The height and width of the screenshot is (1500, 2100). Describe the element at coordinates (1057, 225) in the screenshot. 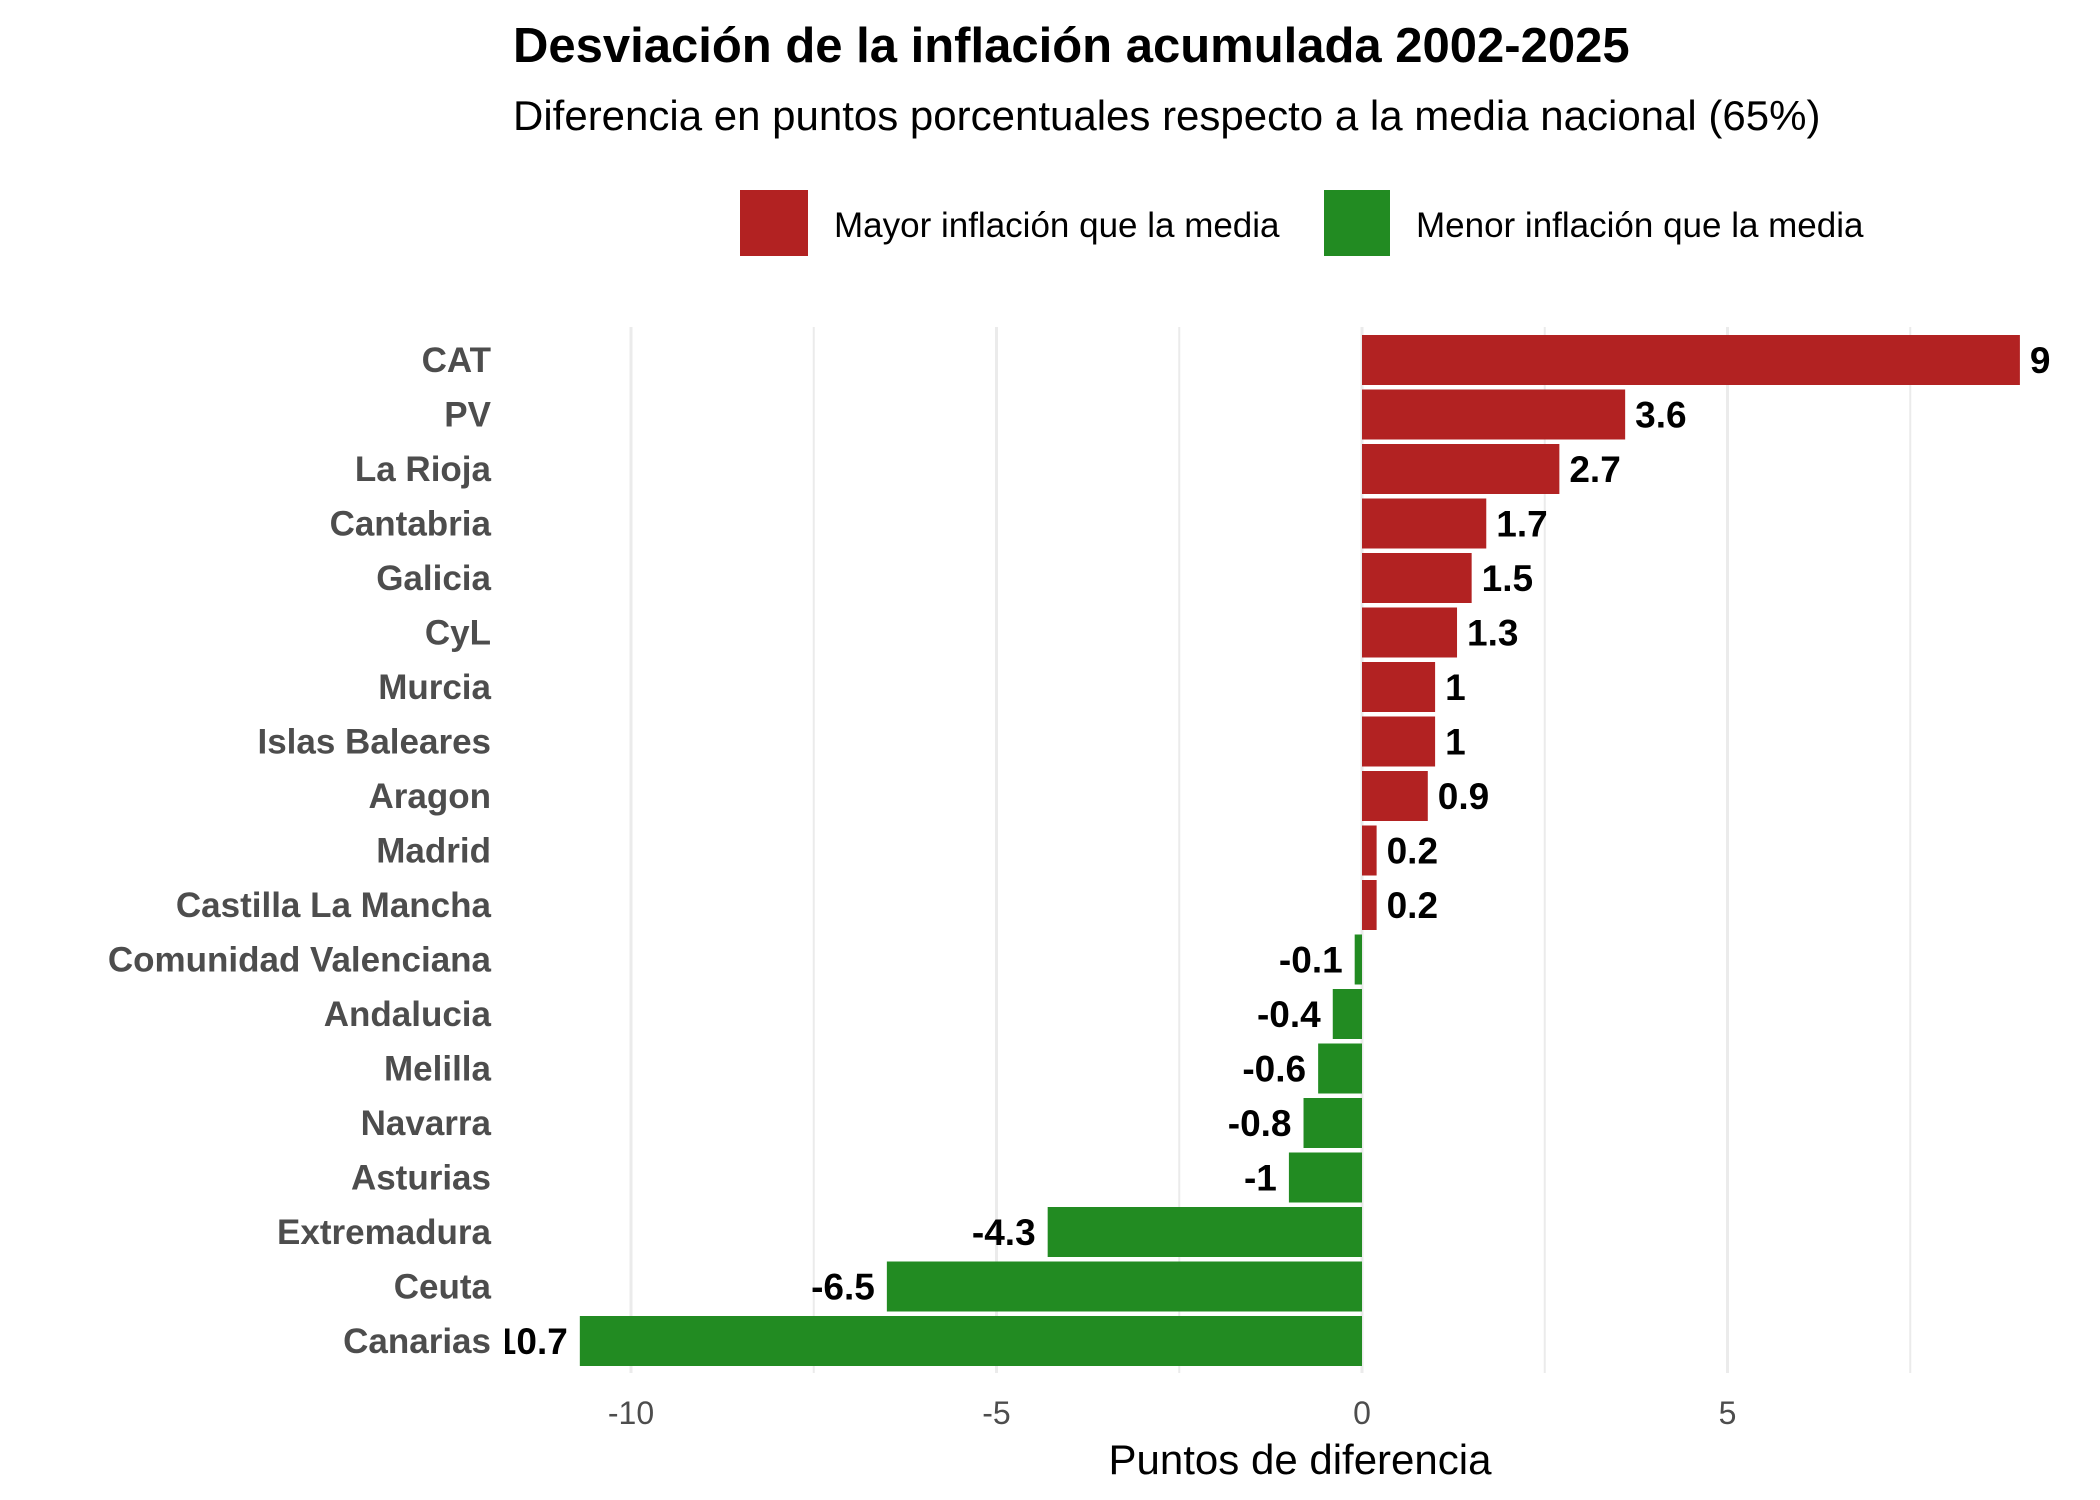

I see `legend-label-higher: Mayor inflación que la media` at that location.